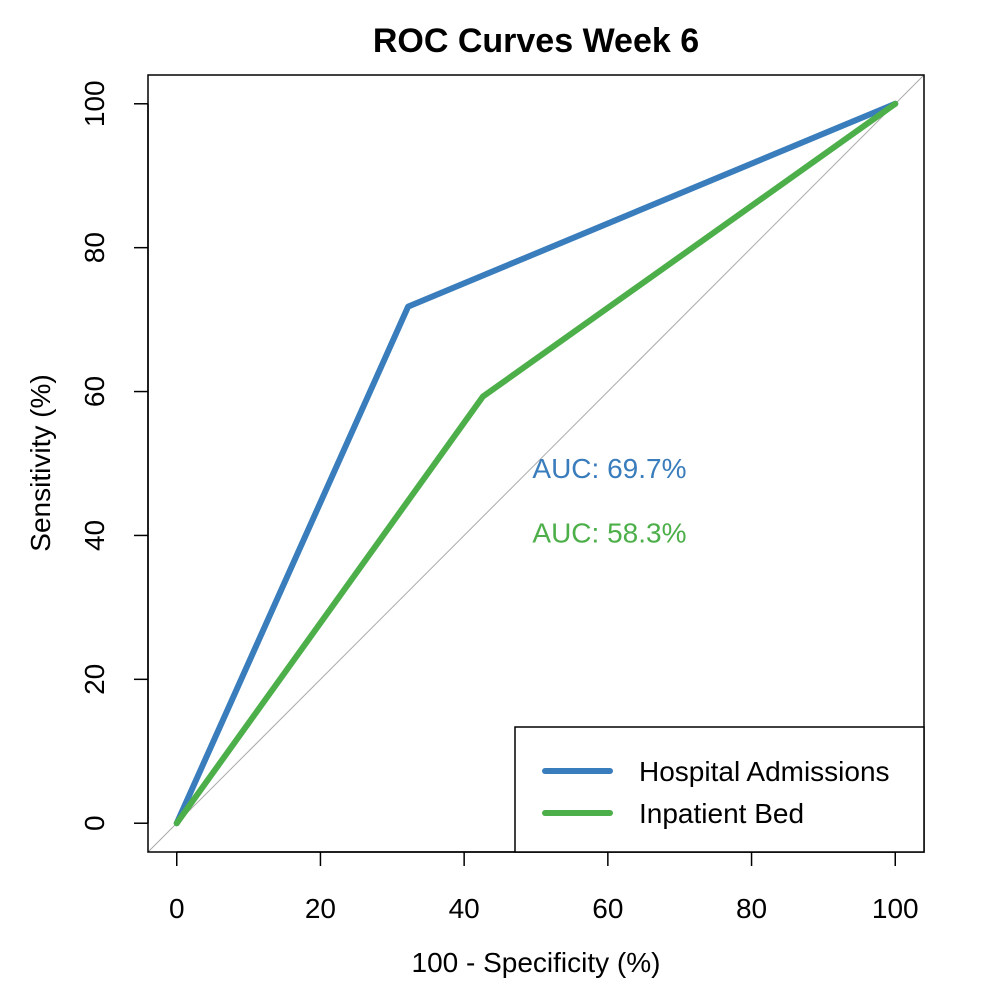 This screenshot has height=1005, width=1000. Describe the element at coordinates (177, 908) in the screenshot. I see `x-tick-label: 0` at that location.